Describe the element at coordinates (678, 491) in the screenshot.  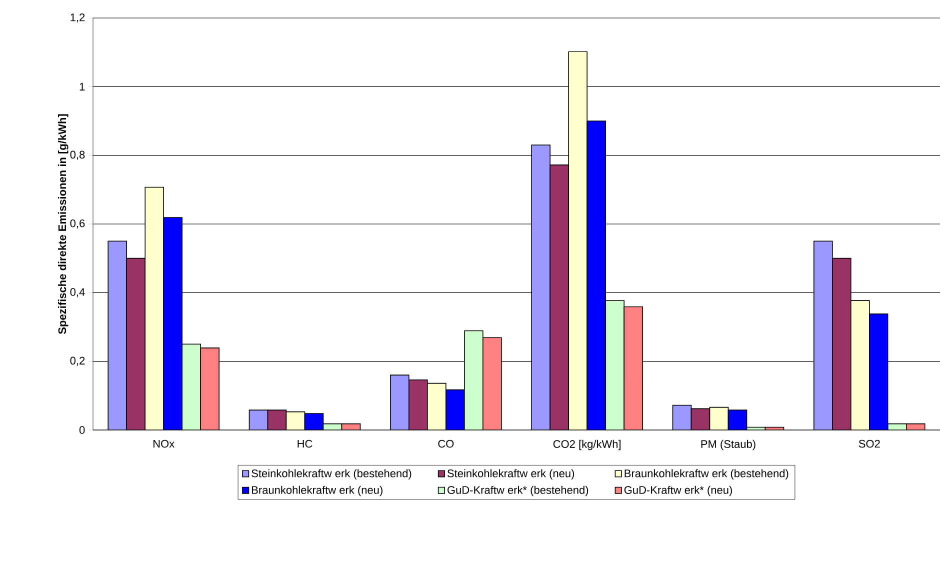
I see `legend-label: GuD-Kraftw erk* (neu)` at that location.